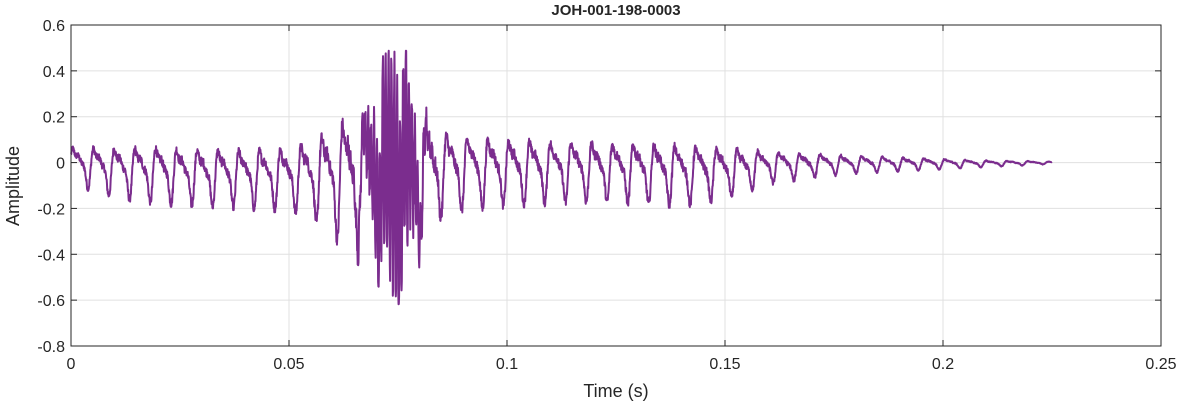  What do you see at coordinates (615, 10) in the screenshot?
I see `chart-title: JOH-001-198-0003` at bounding box center [615, 10].